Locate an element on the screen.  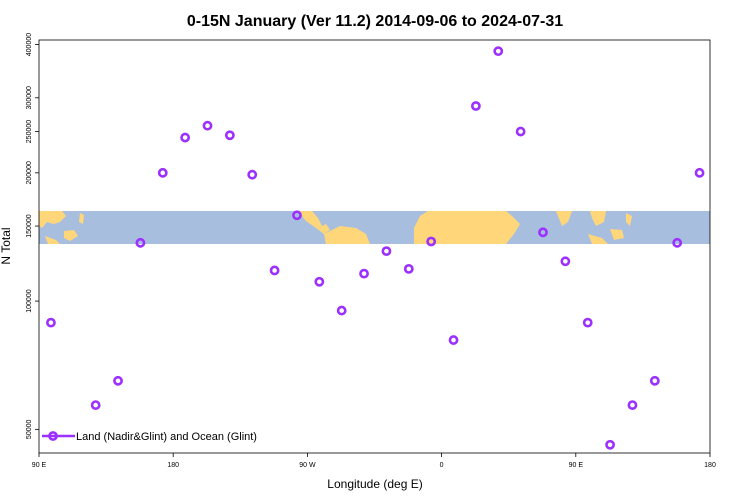
map-land-borneo-right is located at coordinates (617, 234).